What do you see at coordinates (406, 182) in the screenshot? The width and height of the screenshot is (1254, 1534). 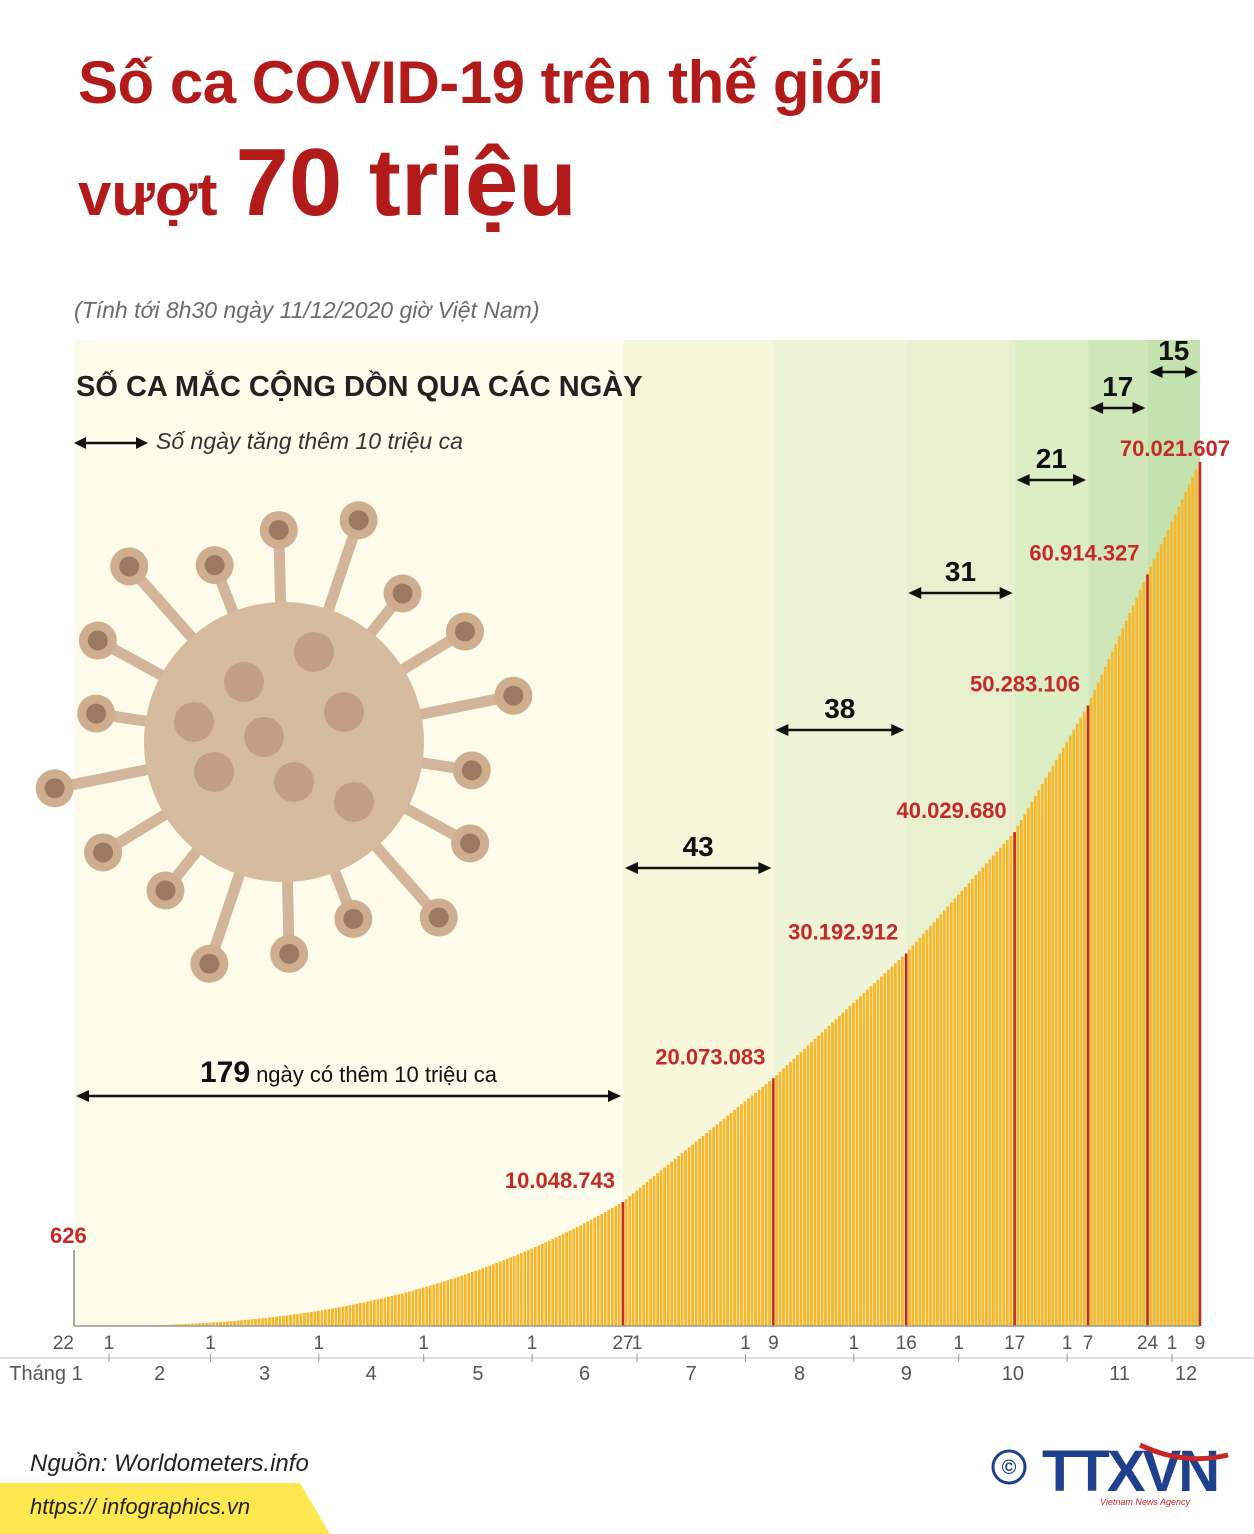 I see `title-highlight: 70 triệu` at bounding box center [406, 182].